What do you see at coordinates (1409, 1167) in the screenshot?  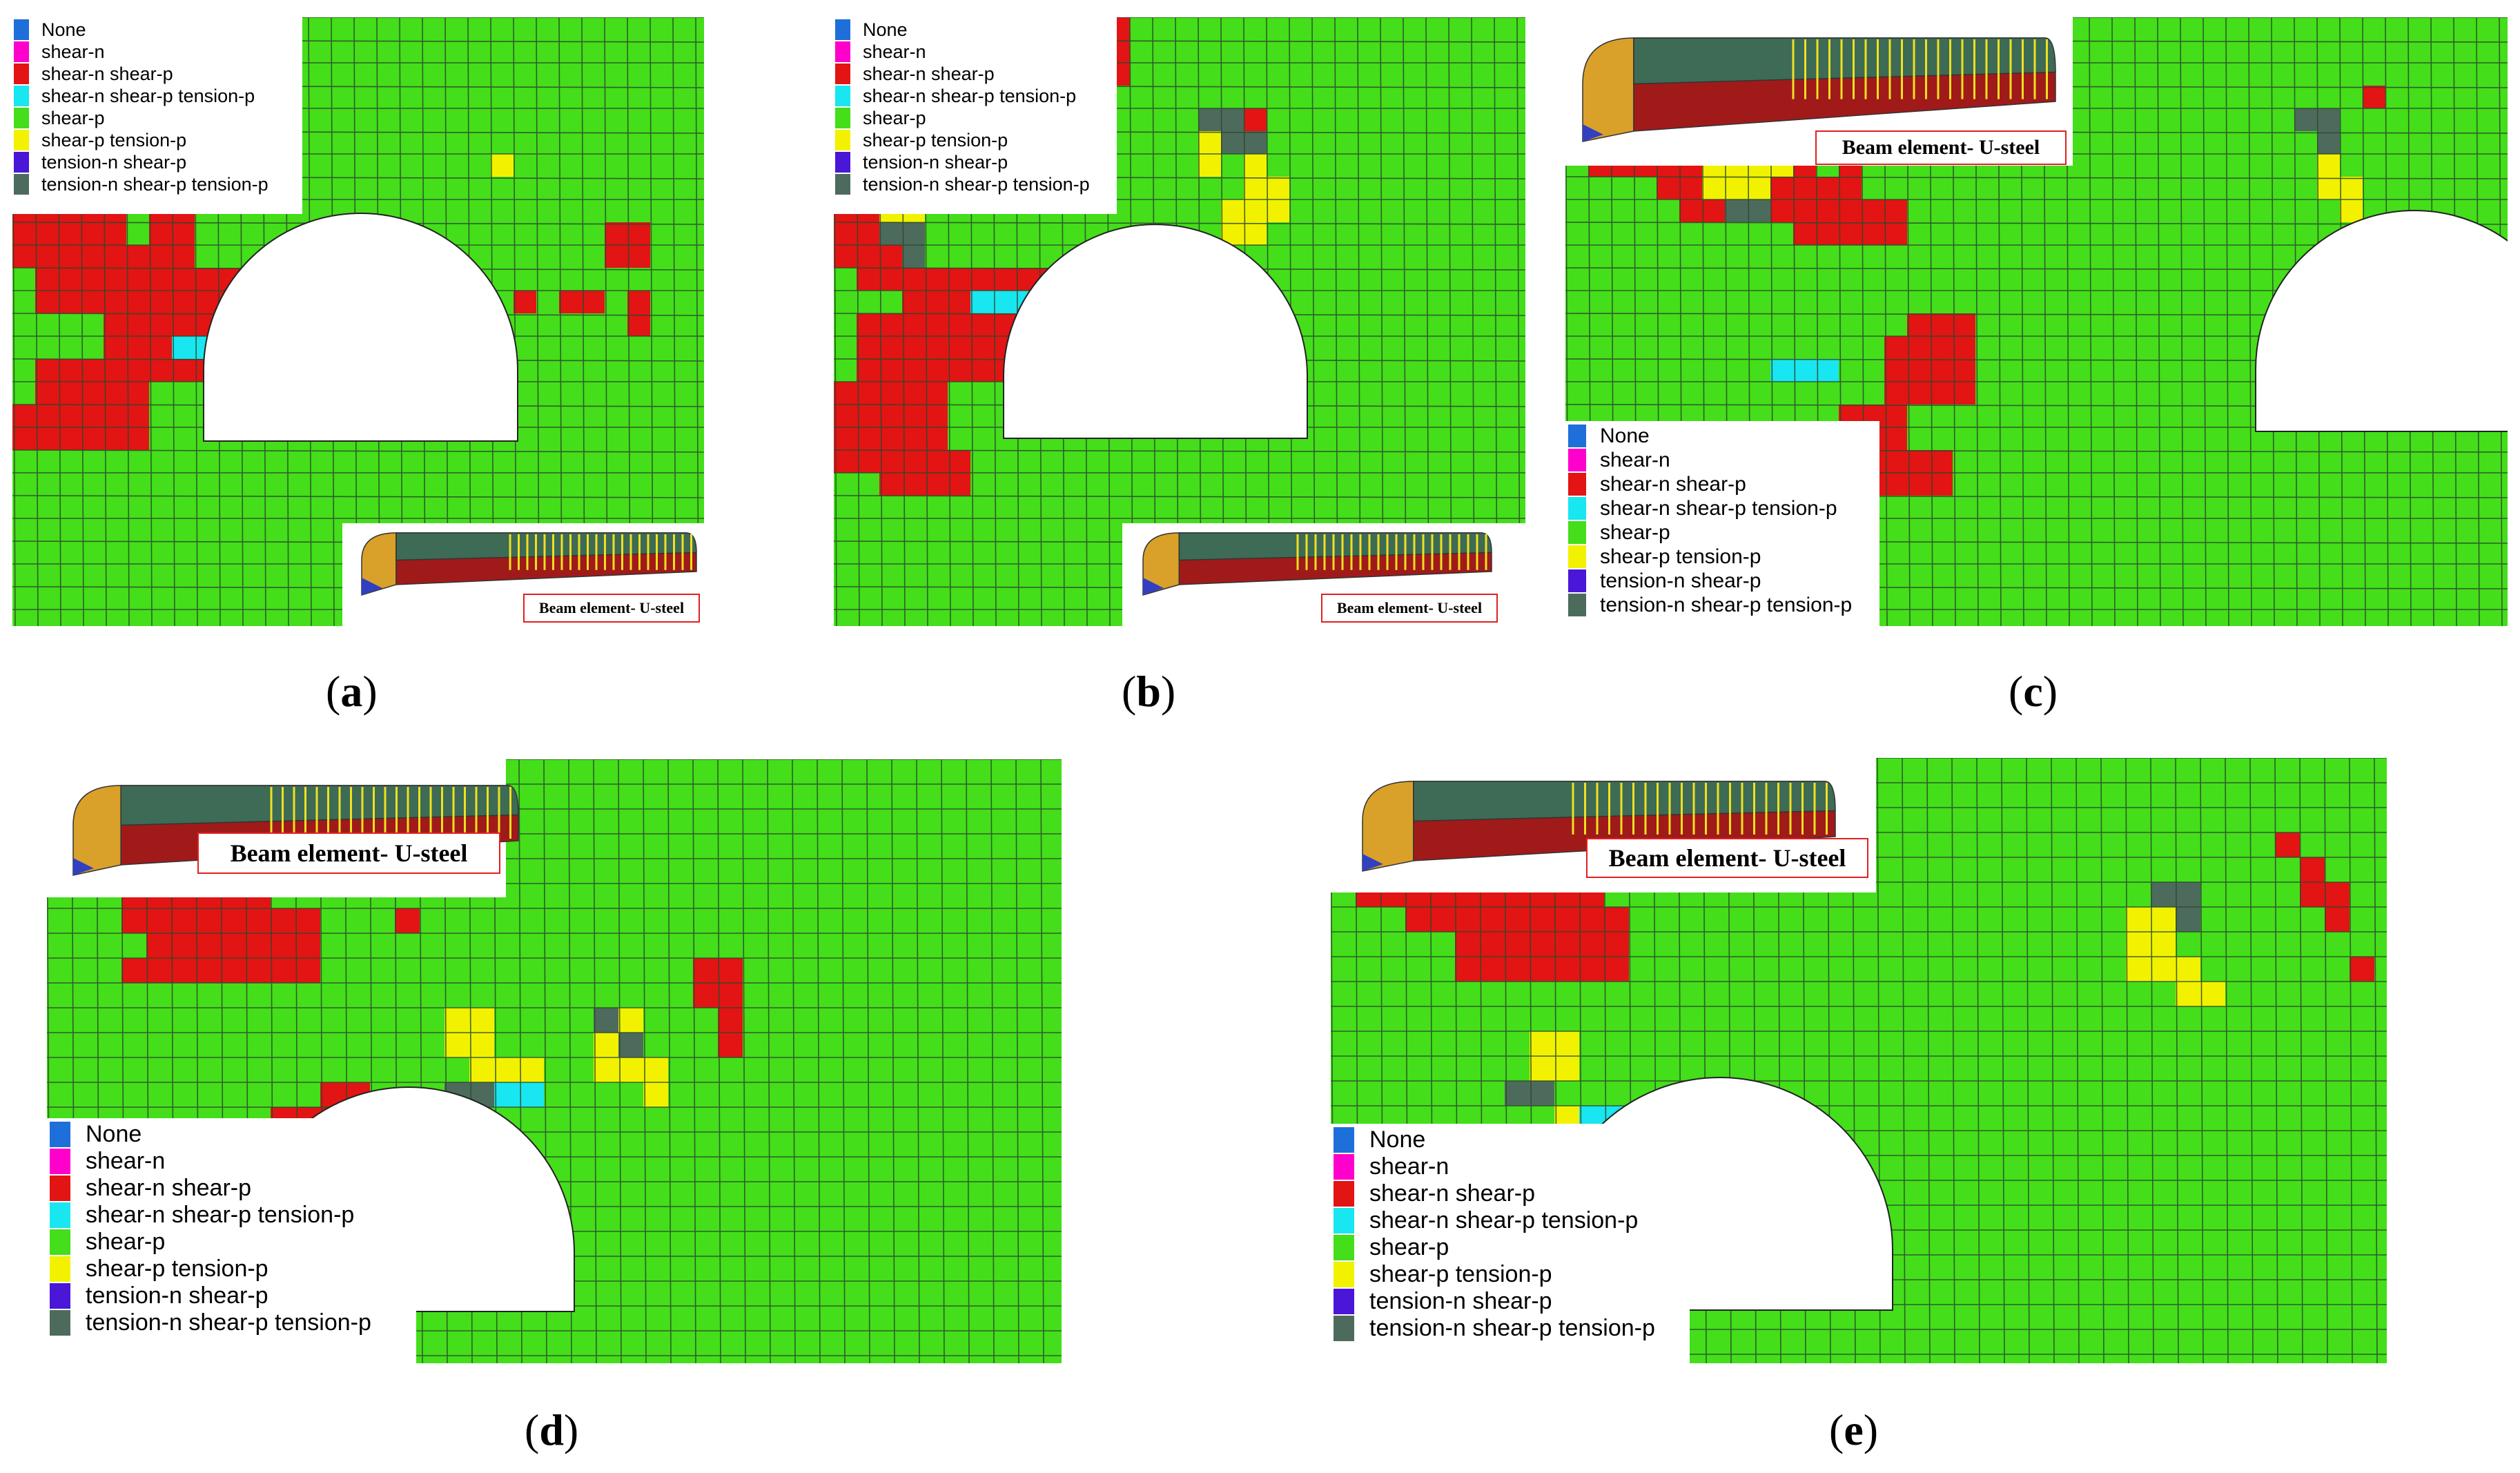 I see `legend-label: shear-n` at bounding box center [1409, 1167].